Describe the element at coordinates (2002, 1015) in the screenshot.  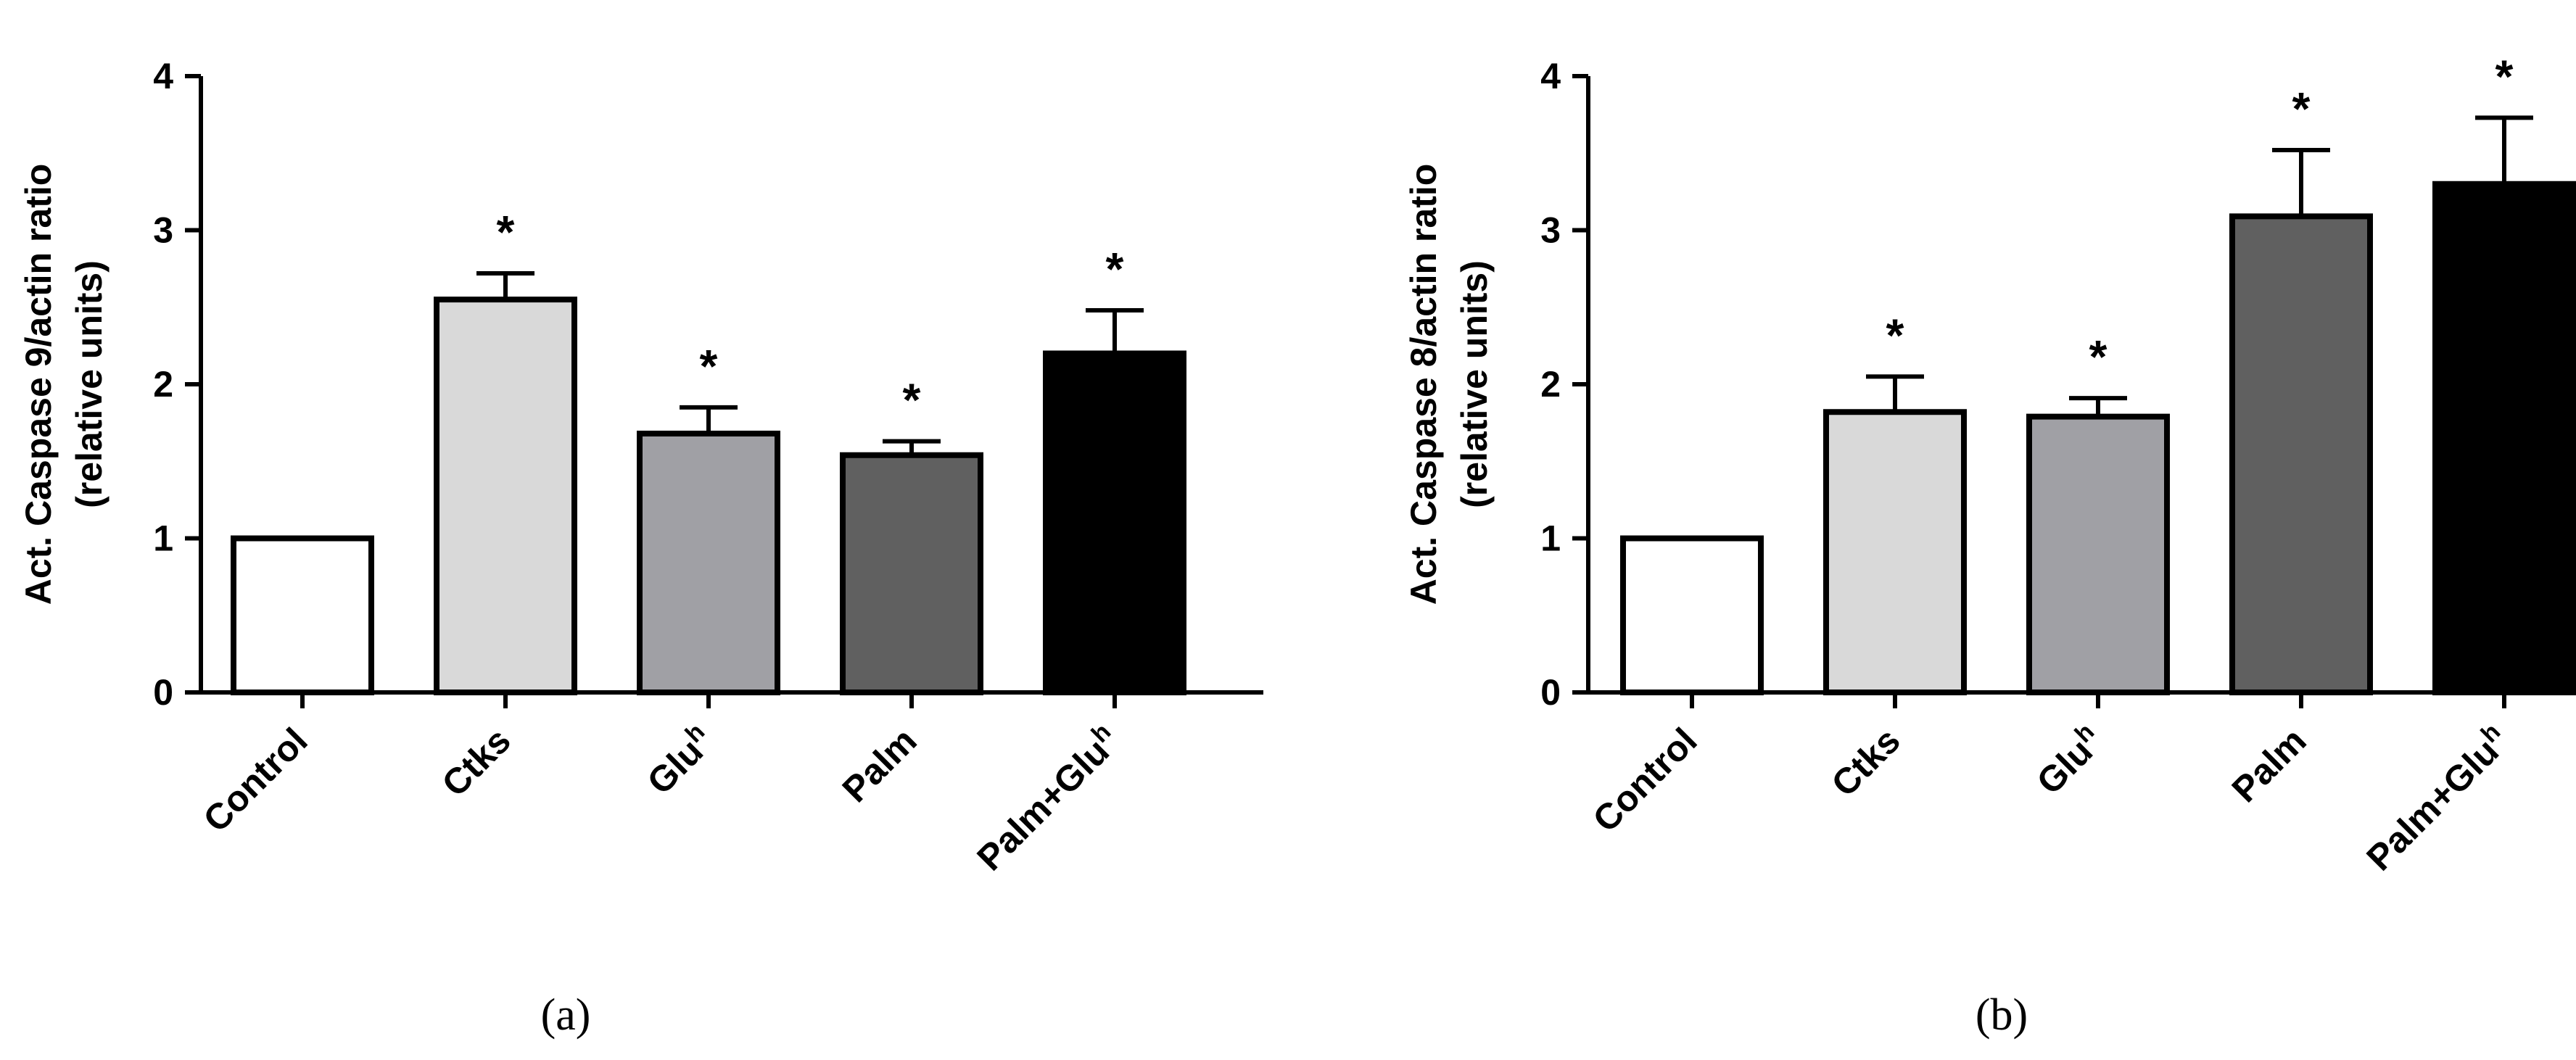
I see `panel-label: (b)` at that location.